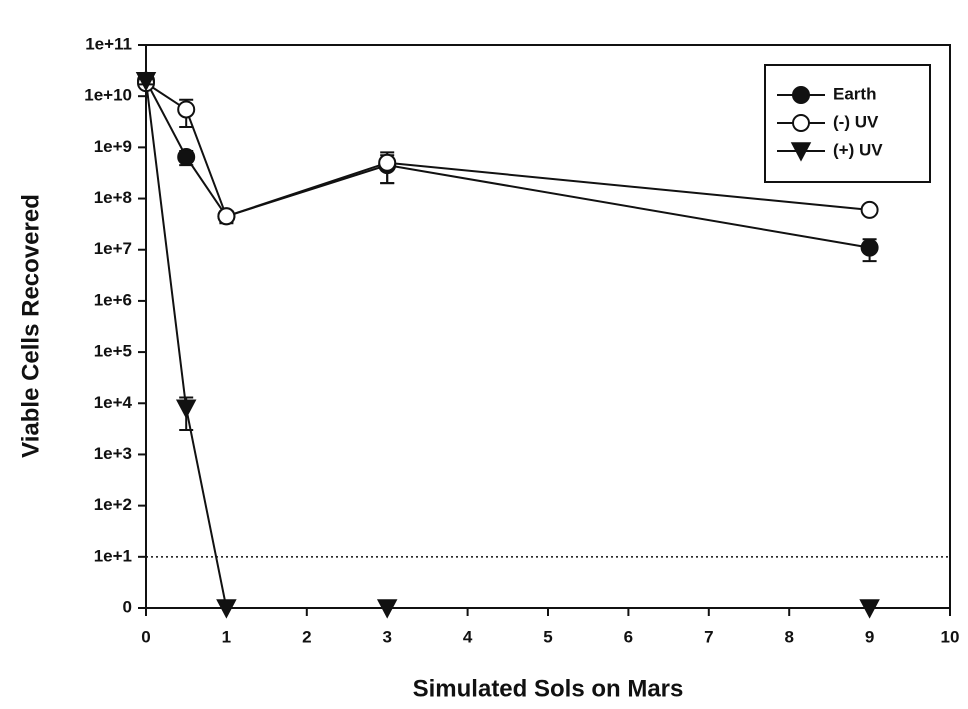 The width and height of the screenshot is (968, 709). Describe the element at coordinates (108, 95) in the screenshot. I see `y-tick-label: 1e+10` at that location.